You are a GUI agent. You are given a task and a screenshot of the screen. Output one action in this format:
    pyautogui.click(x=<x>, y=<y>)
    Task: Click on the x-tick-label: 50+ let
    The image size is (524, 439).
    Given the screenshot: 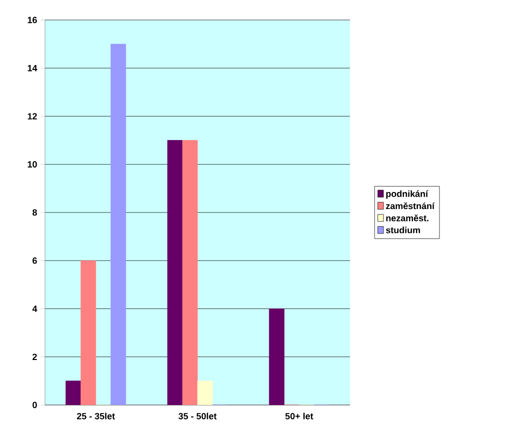 What is the action you would take?
    pyautogui.click(x=299, y=416)
    